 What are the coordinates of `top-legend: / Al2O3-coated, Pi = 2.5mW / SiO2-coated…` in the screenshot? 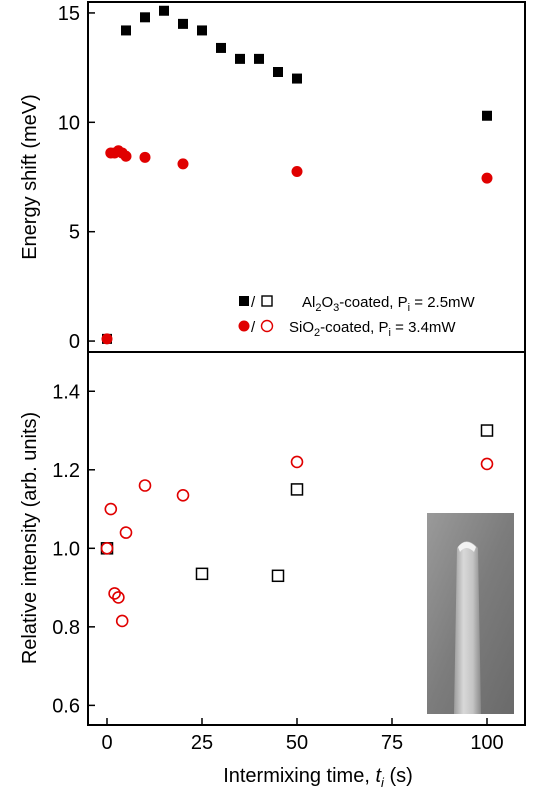 It's located at (357, 316).